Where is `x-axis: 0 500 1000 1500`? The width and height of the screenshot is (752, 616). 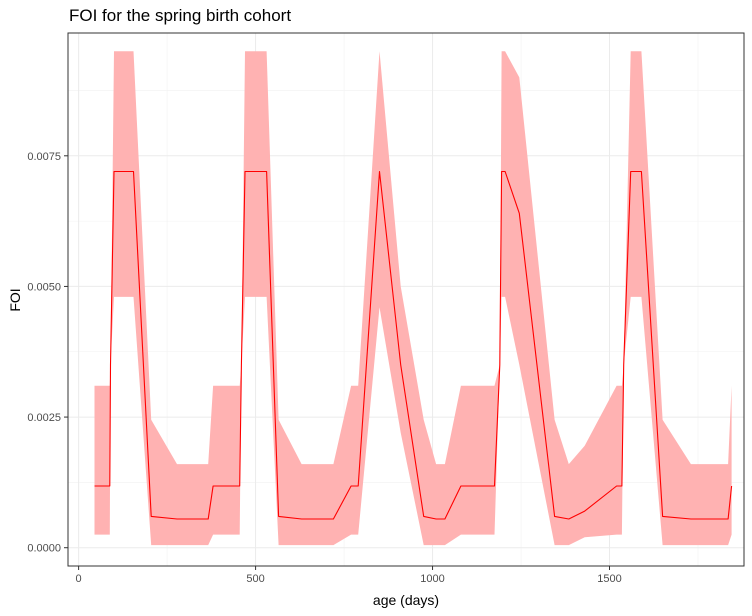
x-axis: 0 500 1000 1500 is located at coordinates (349, 575).